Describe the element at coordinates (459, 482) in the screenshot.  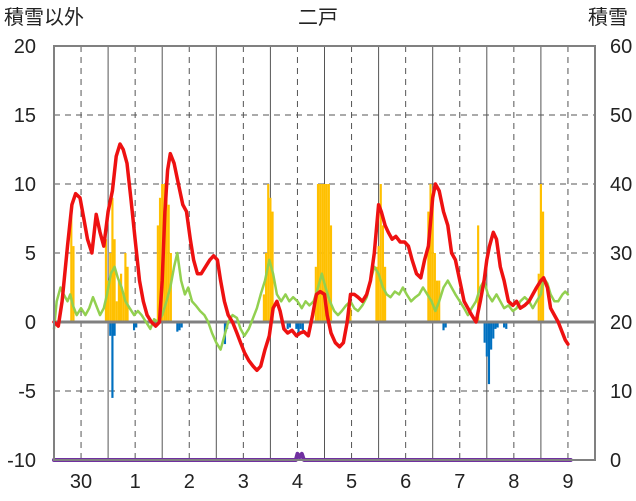
I see `x-tick-label: 7` at that location.